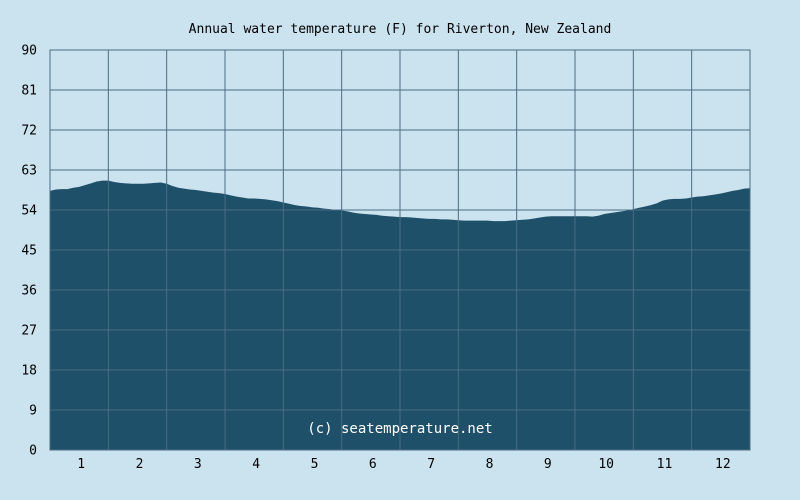  I want to click on y-tick-label: 36, so click(29, 291).